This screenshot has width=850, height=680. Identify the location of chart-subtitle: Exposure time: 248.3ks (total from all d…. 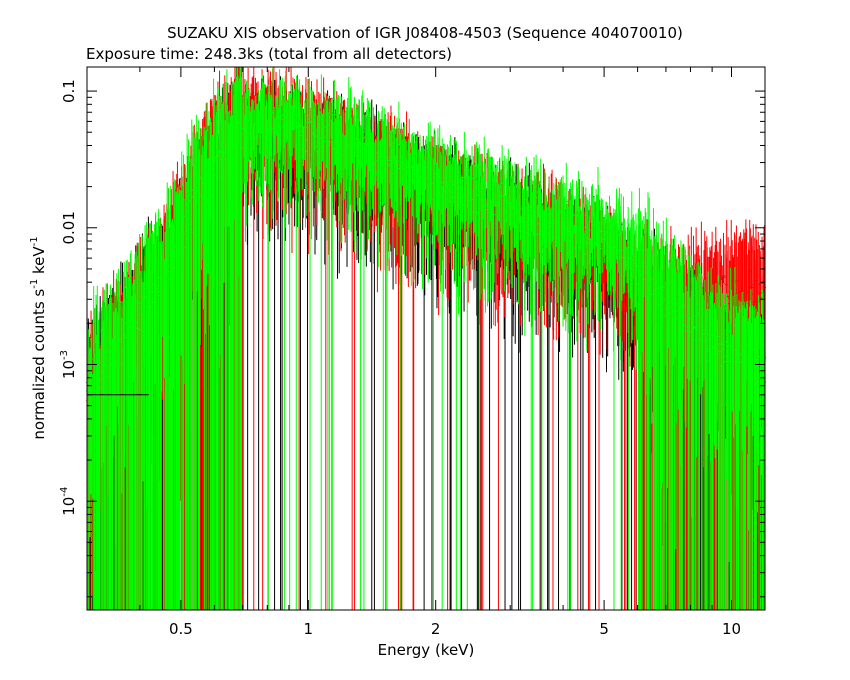
(269, 54).